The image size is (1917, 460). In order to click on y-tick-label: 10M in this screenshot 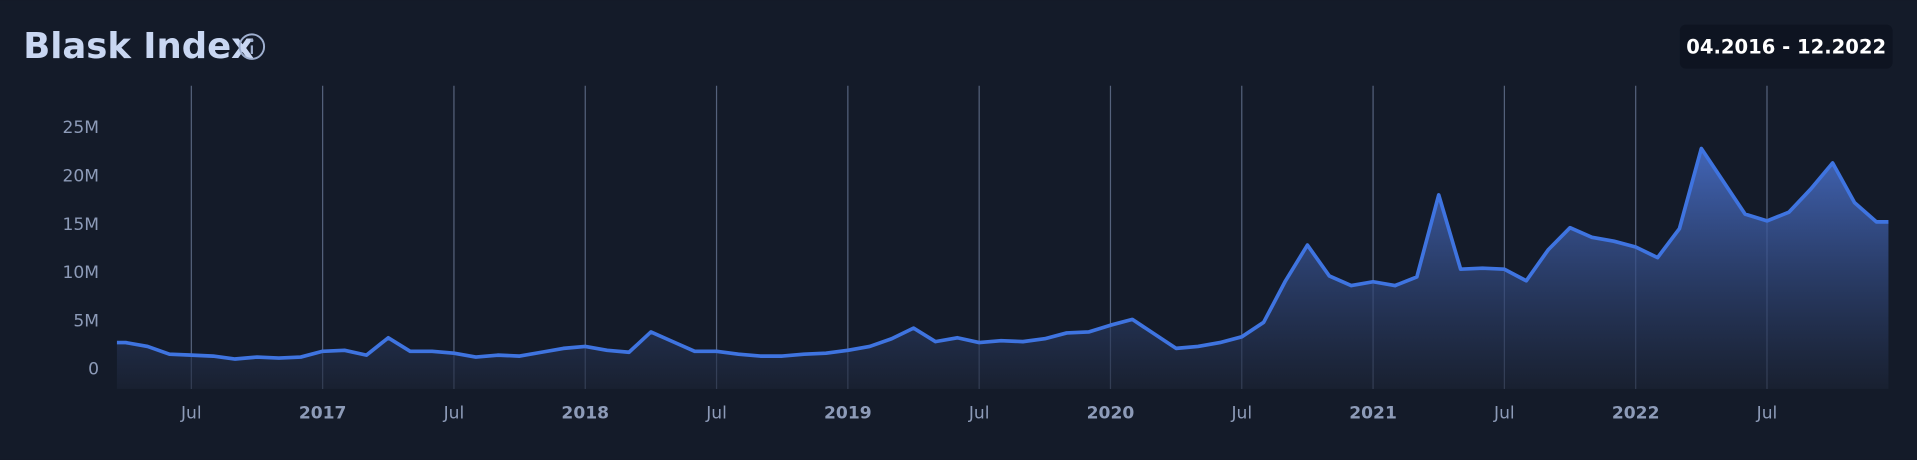, I will do `click(80, 273)`.